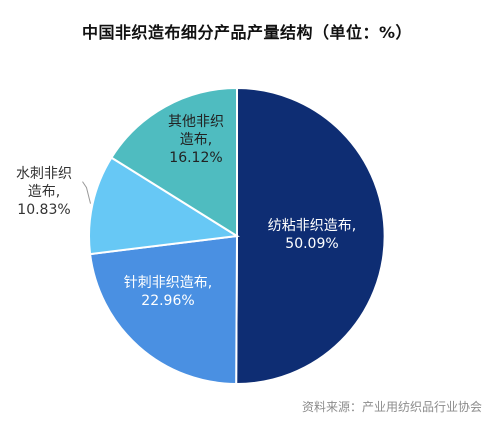  What do you see at coordinates (44, 192) in the screenshot?
I see `slice-label-3: 水刺非织造布, 10.83%` at bounding box center [44, 192].